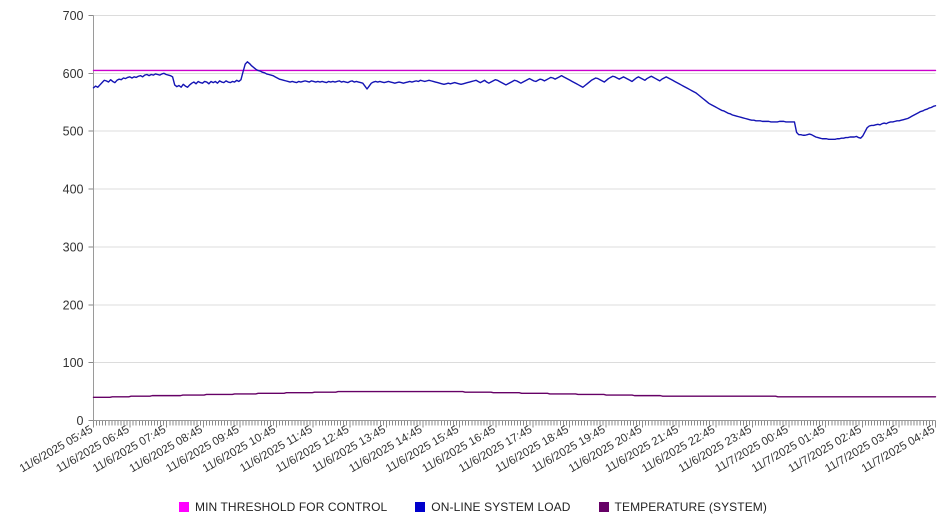  What do you see at coordinates (73, 132) in the screenshot?
I see `y-axis-tick-label: 500` at bounding box center [73, 132].